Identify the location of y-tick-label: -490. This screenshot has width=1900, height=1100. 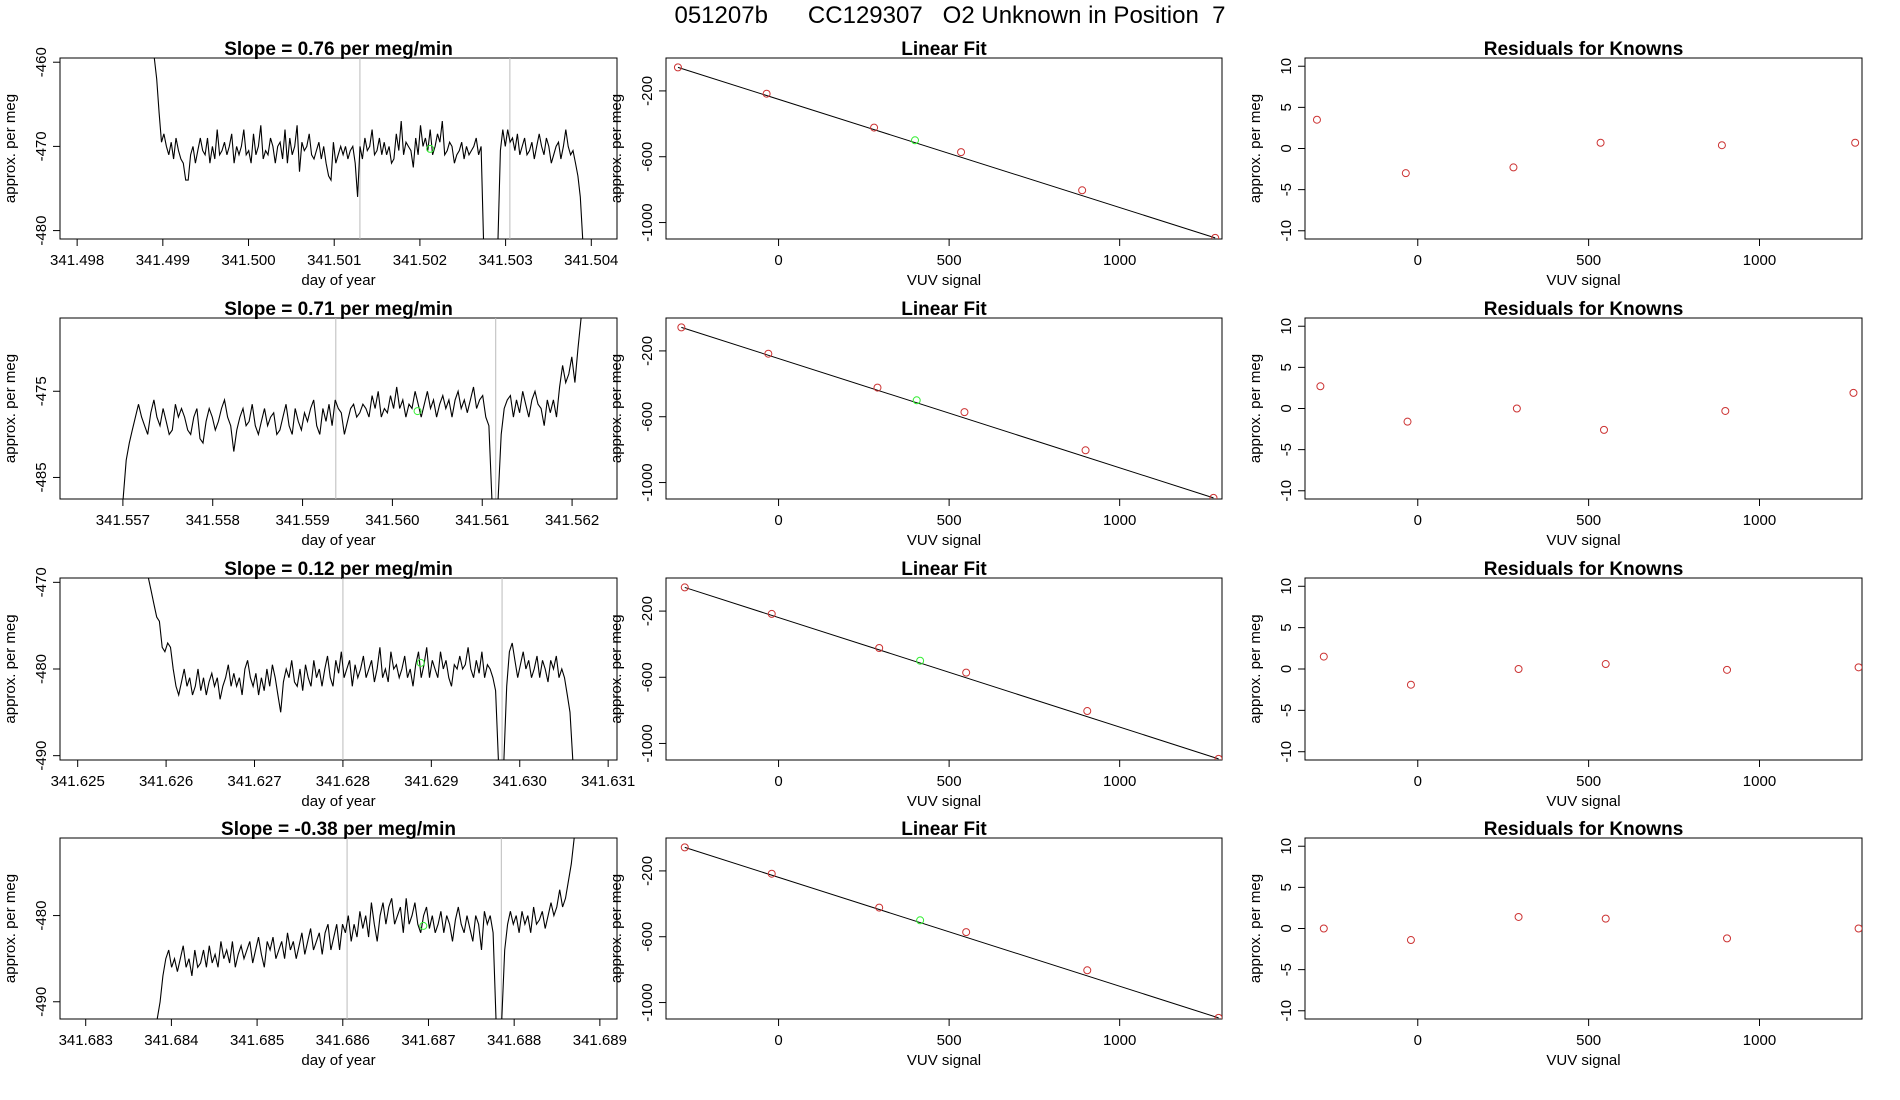
(41, 1002).